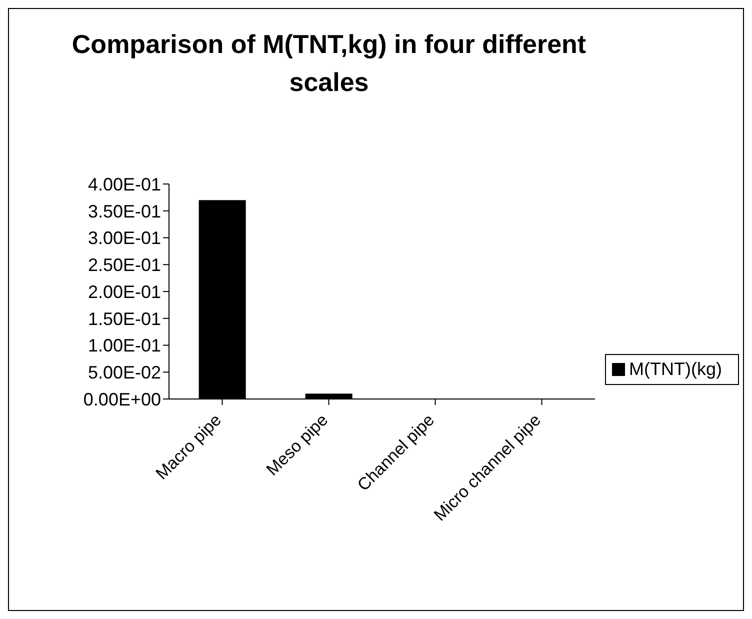  I want to click on y-tick-label: 2.00E-01, so click(124, 292).